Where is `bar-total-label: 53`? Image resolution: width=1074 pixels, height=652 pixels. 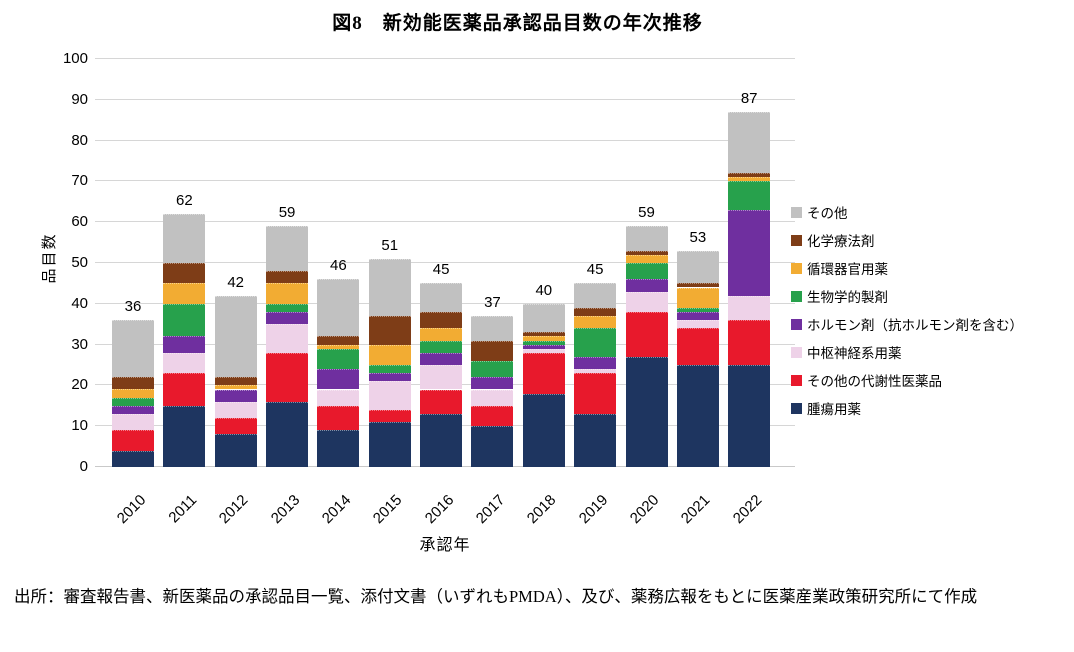 bar-total-label: 53 is located at coordinates (698, 237).